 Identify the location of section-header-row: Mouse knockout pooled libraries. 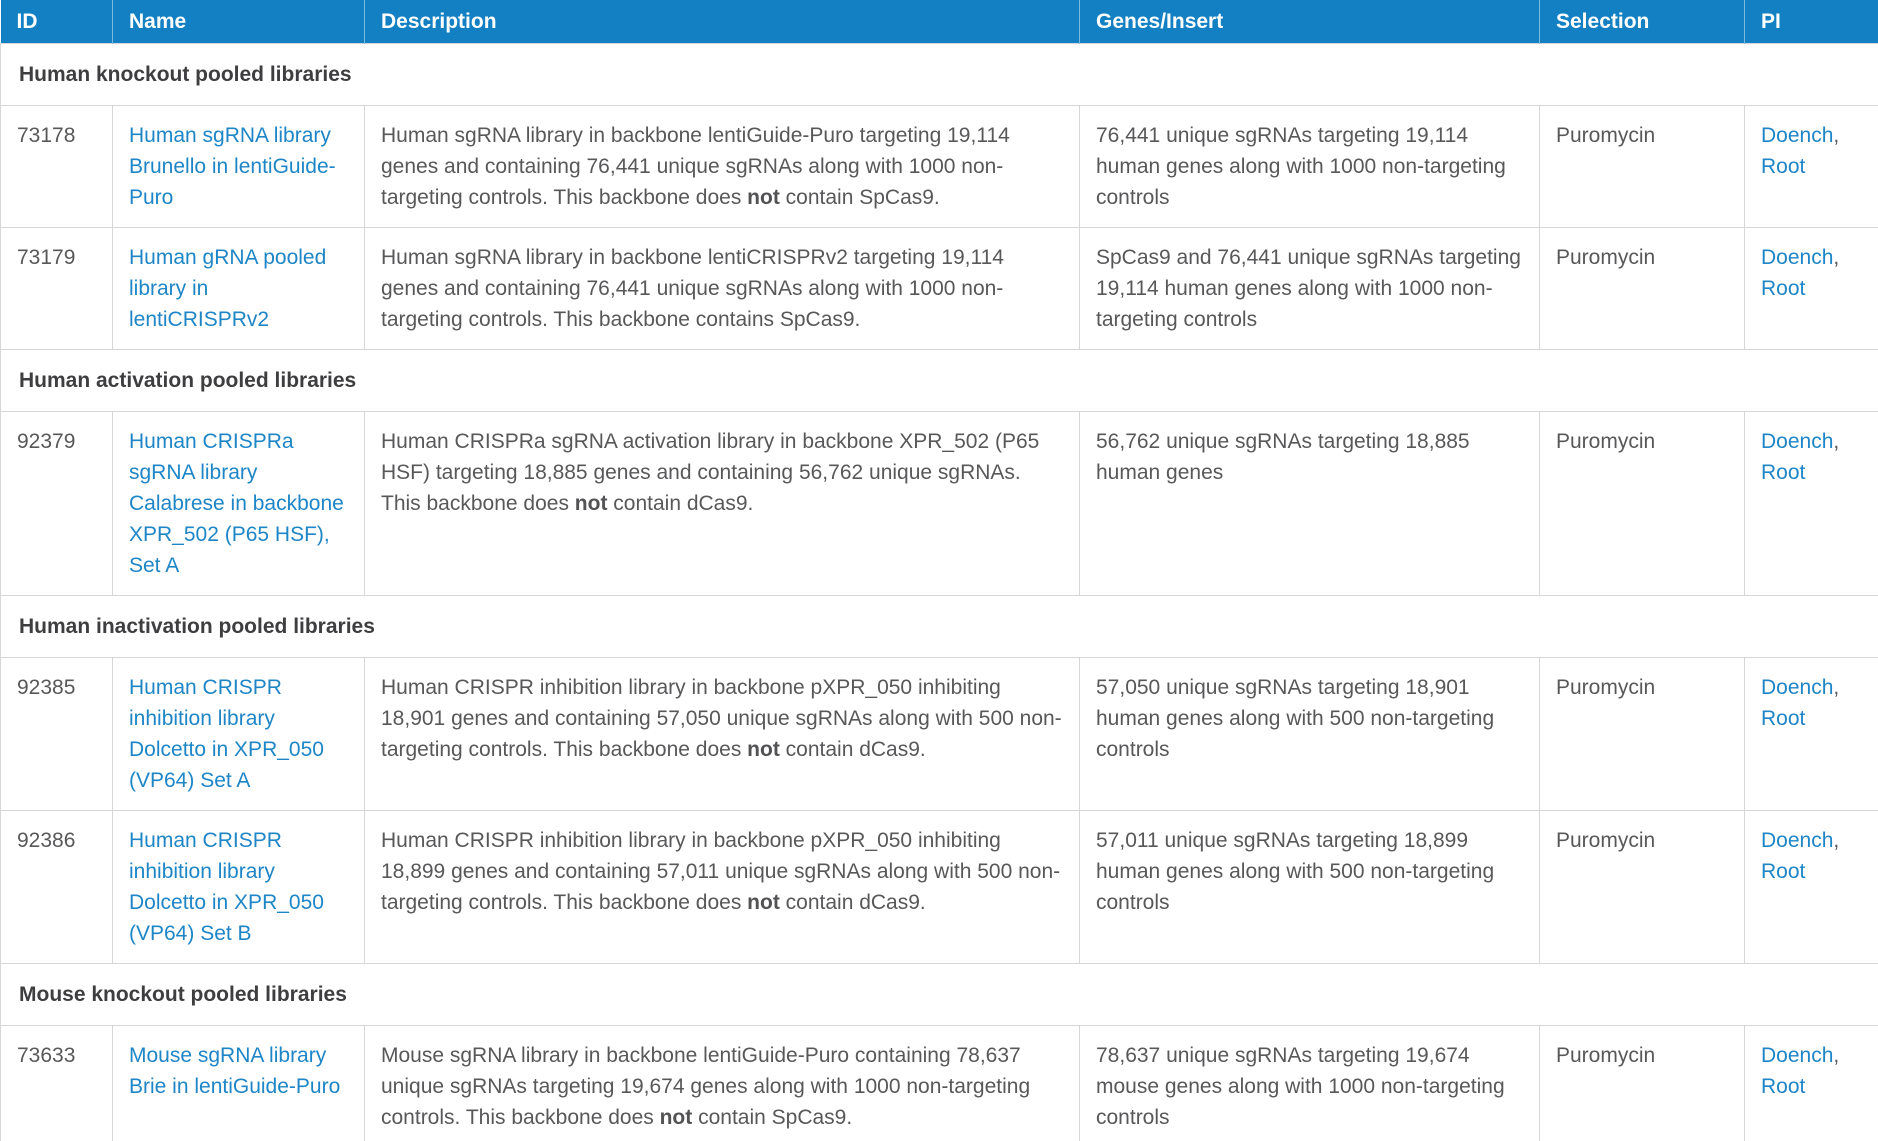
(939, 994).